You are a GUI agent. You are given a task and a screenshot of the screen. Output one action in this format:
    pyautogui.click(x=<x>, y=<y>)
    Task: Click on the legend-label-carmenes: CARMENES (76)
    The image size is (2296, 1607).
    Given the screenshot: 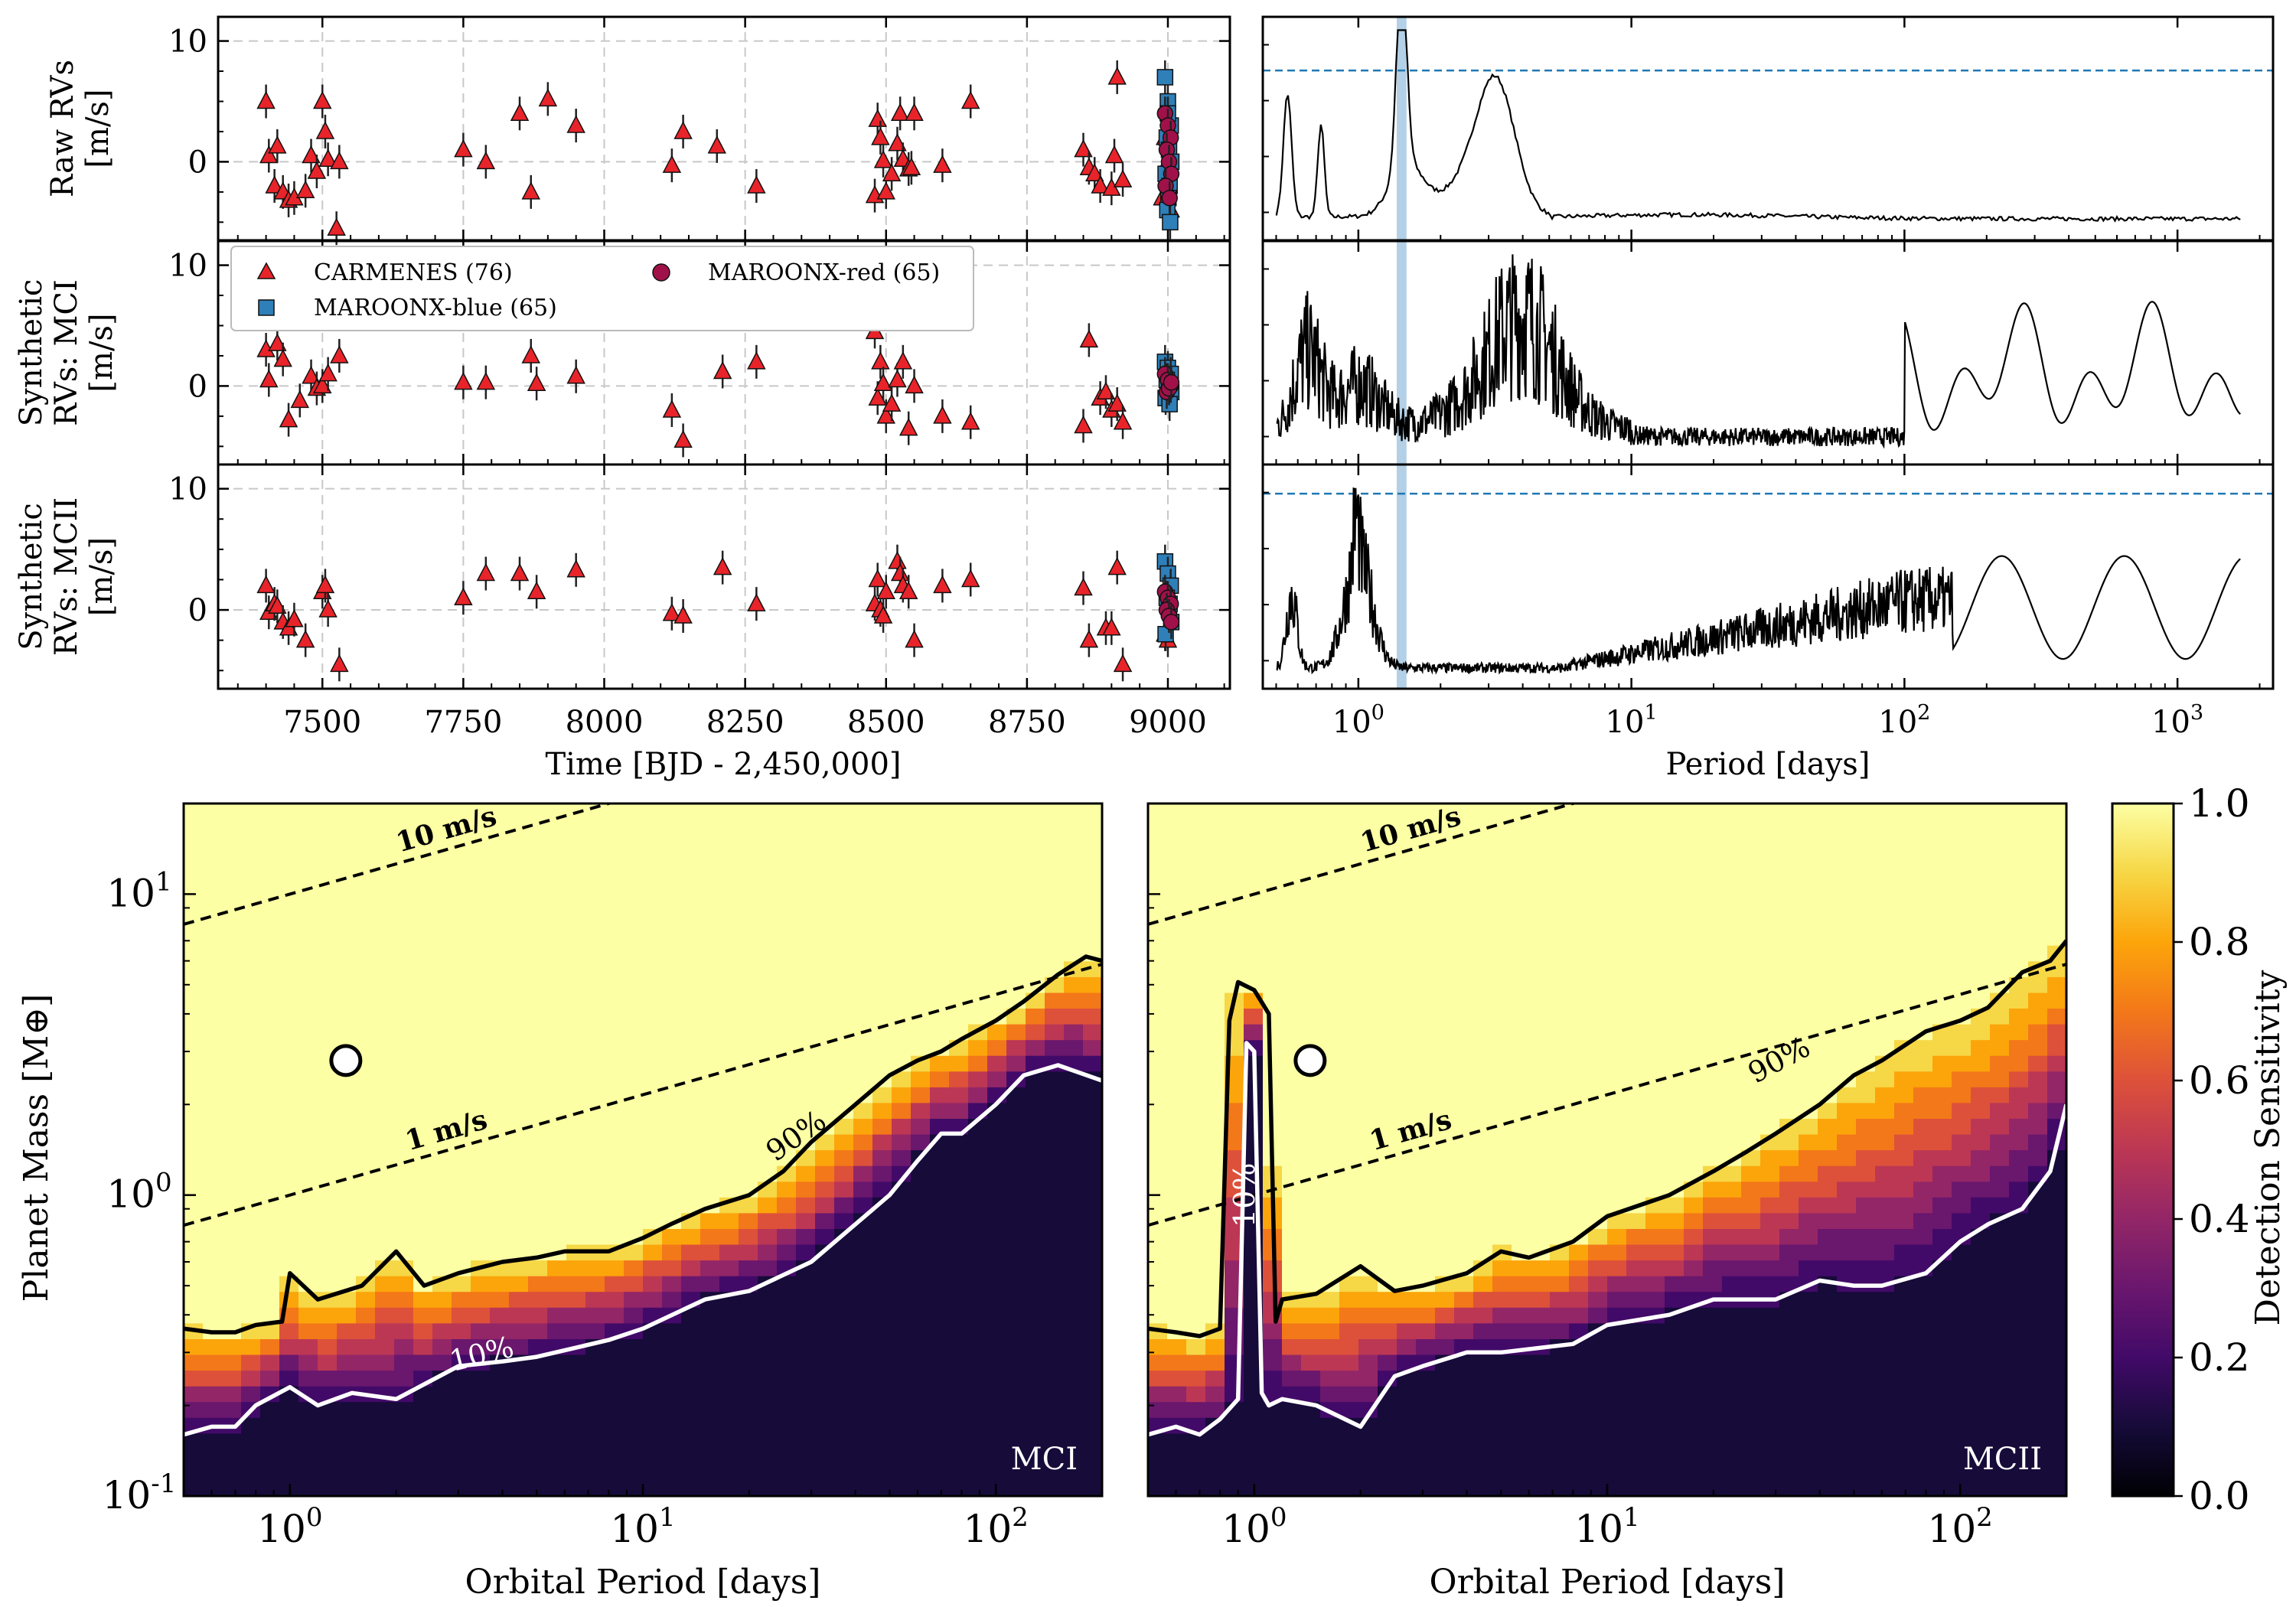 What is the action you would take?
    pyautogui.click(x=413, y=272)
    